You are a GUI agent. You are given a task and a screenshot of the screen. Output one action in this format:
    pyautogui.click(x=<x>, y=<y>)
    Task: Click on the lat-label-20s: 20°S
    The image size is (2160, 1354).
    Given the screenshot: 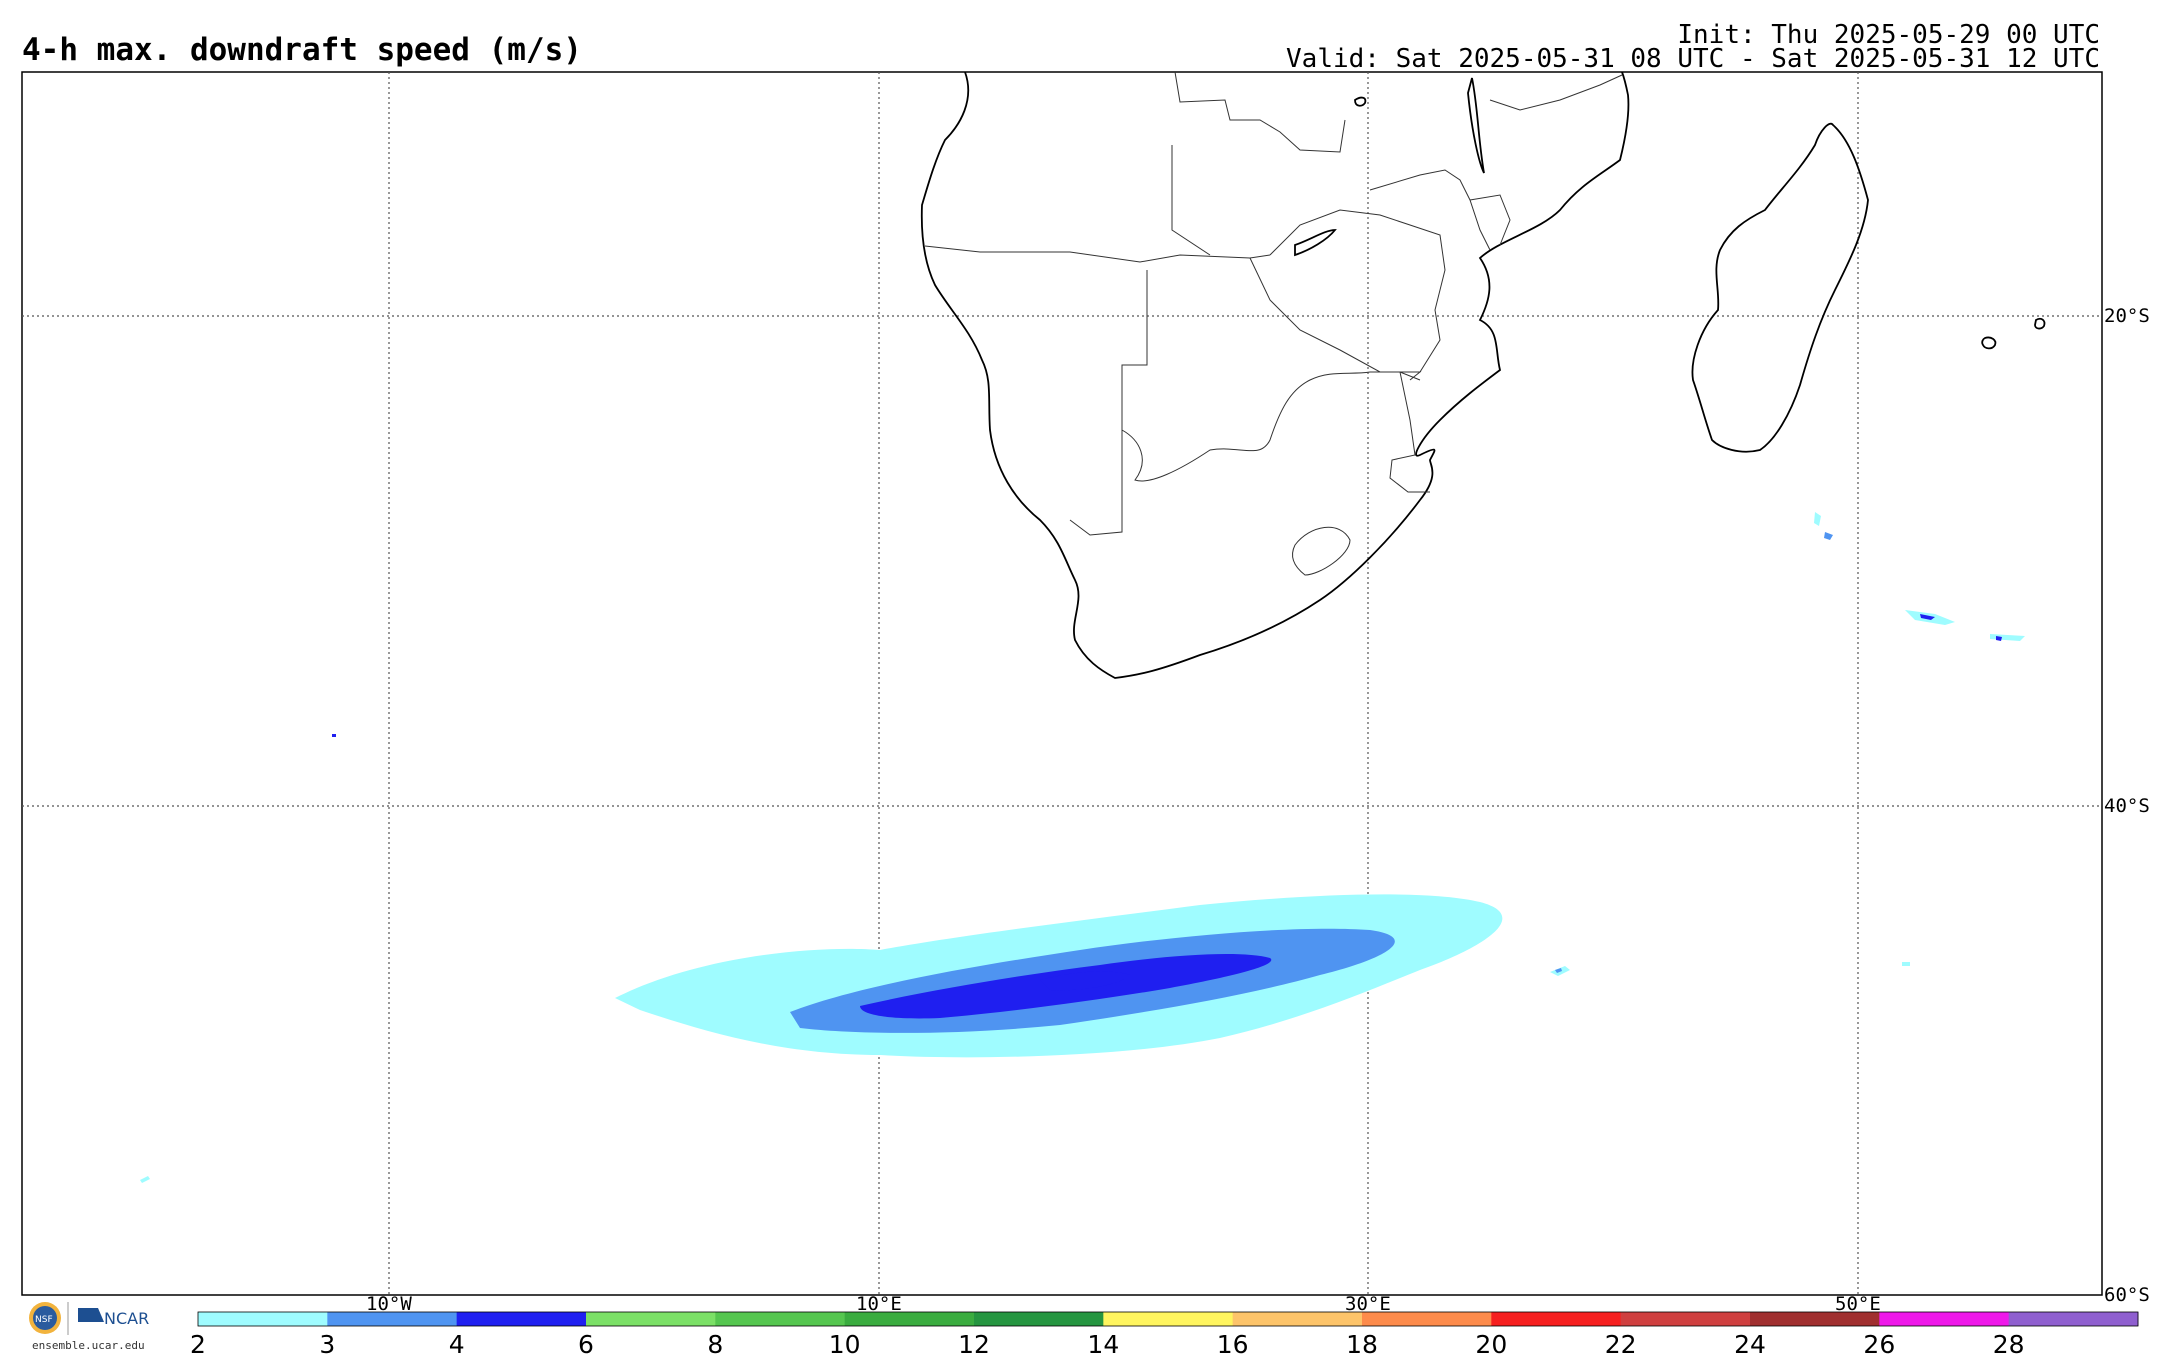 What is the action you would take?
    pyautogui.click(x=2127, y=316)
    